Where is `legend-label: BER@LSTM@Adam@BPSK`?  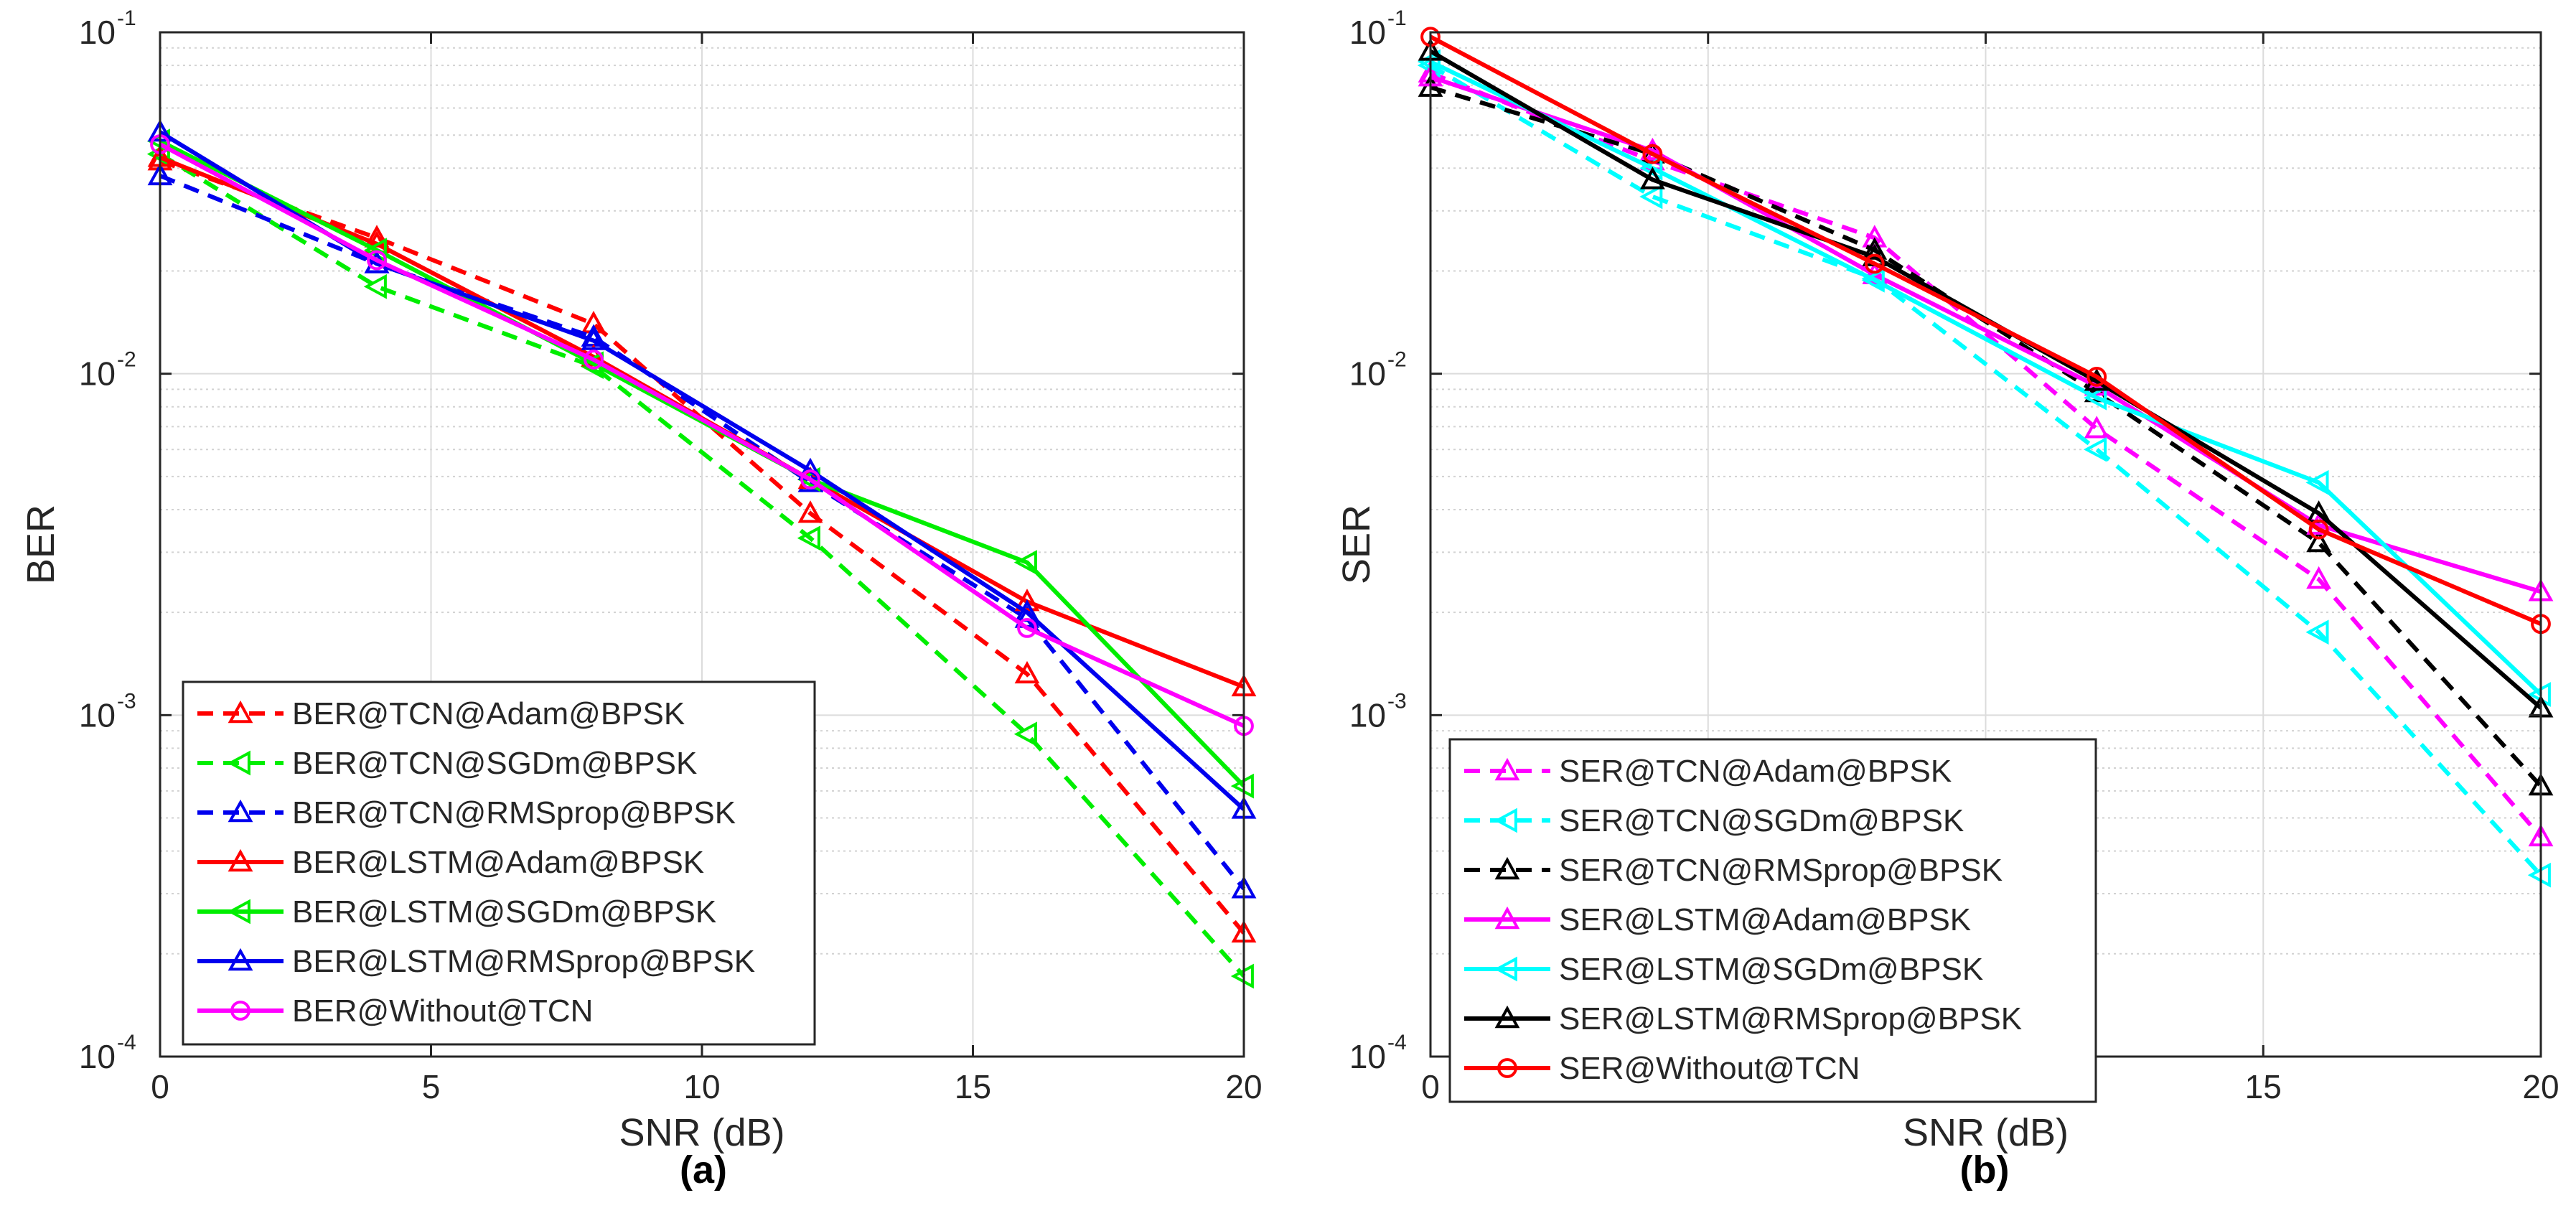 legend-label: BER@LSTM@Adam@BPSK is located at coordinates (498, 862).